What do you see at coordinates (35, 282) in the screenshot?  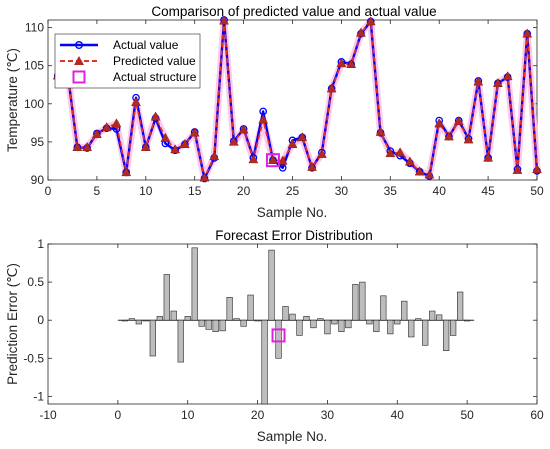 I see `chart2-ytick-label: 0.5` at bounding box center [35, 282].